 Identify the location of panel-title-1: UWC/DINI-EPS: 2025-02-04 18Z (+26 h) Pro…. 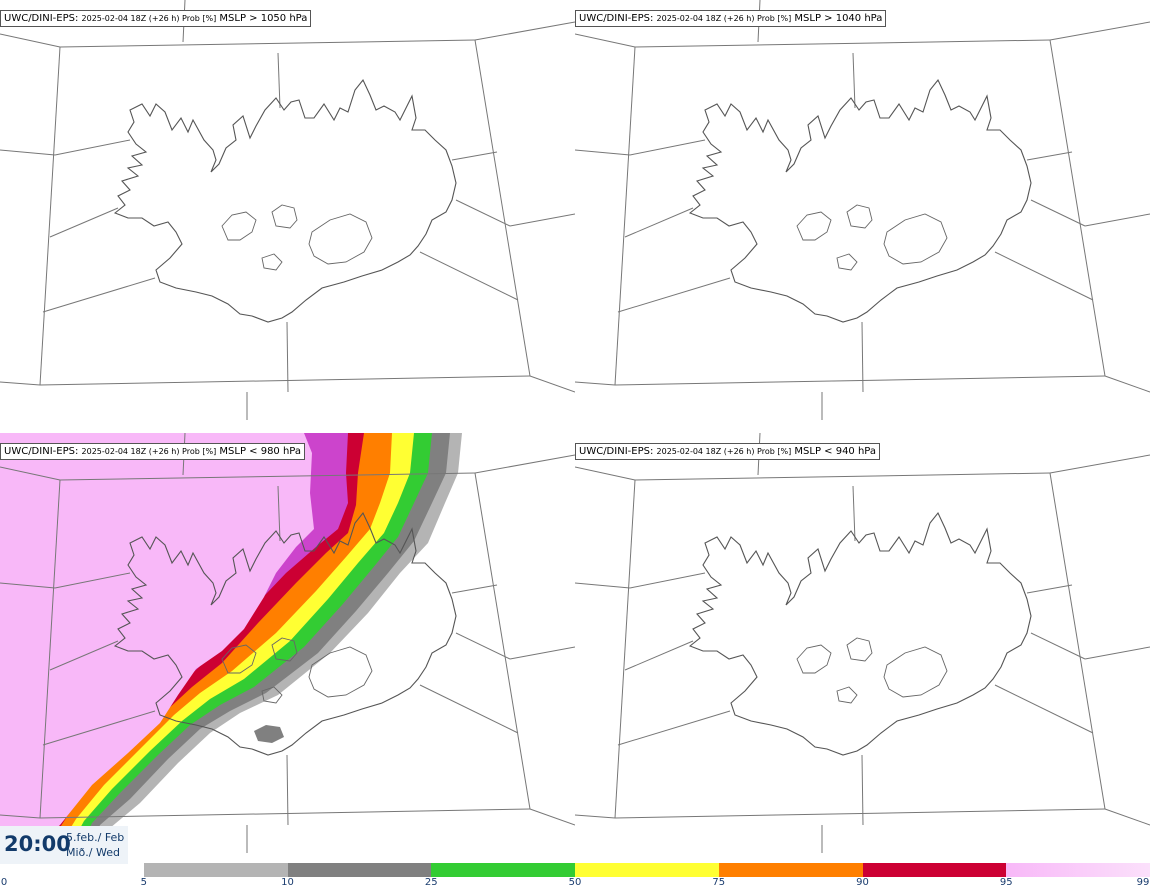
(156, 18).